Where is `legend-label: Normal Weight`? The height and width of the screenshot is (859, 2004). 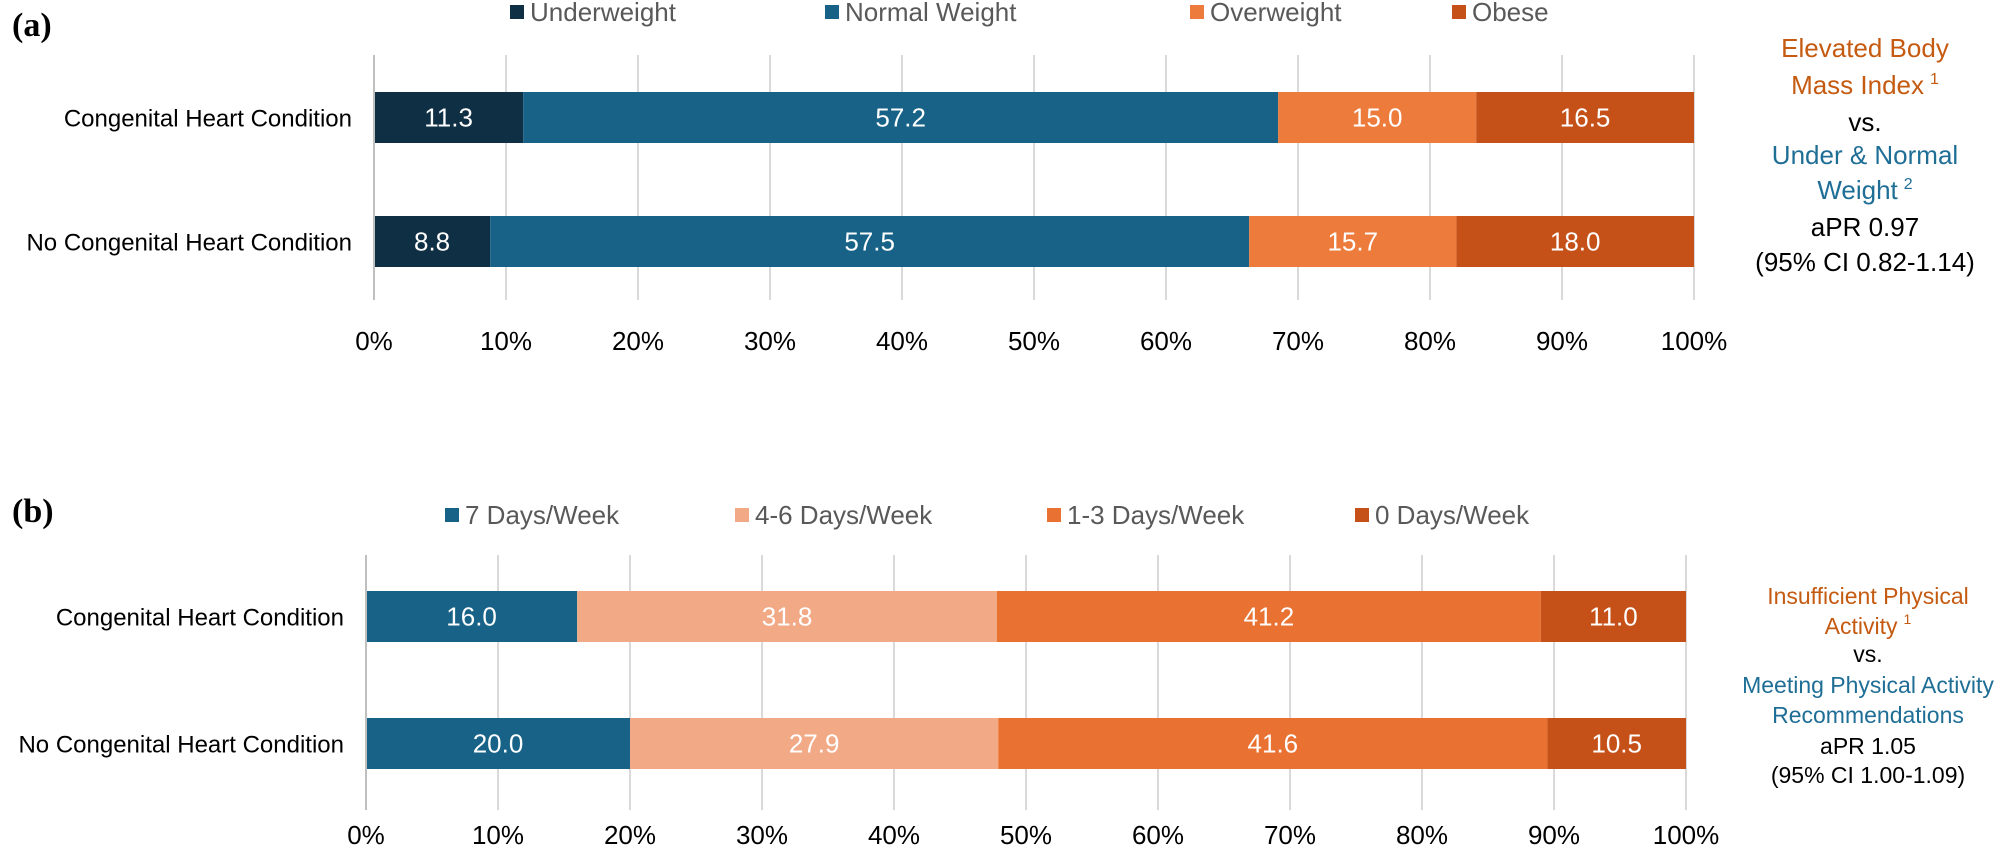 legend-label: Normal Weight is located at coordinates (931, 13).